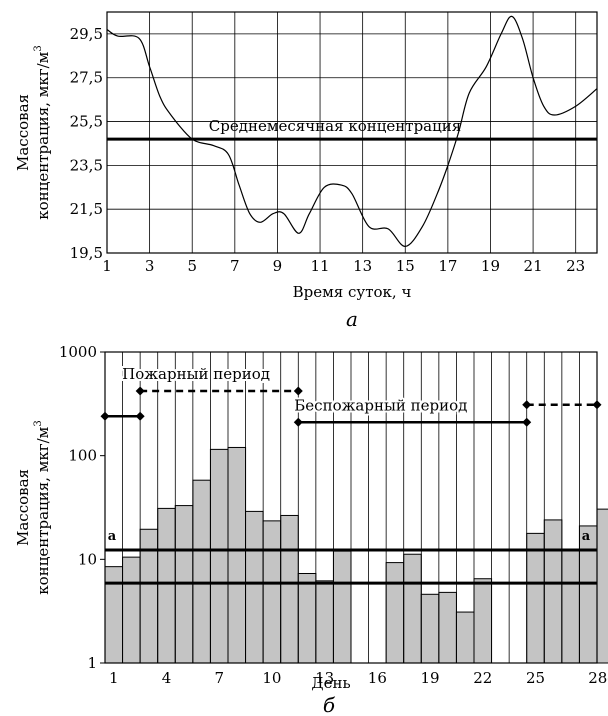  Describe the element at coordinates (167, 678) in the screenshot. I see `x-tick-label: 4` at that location.